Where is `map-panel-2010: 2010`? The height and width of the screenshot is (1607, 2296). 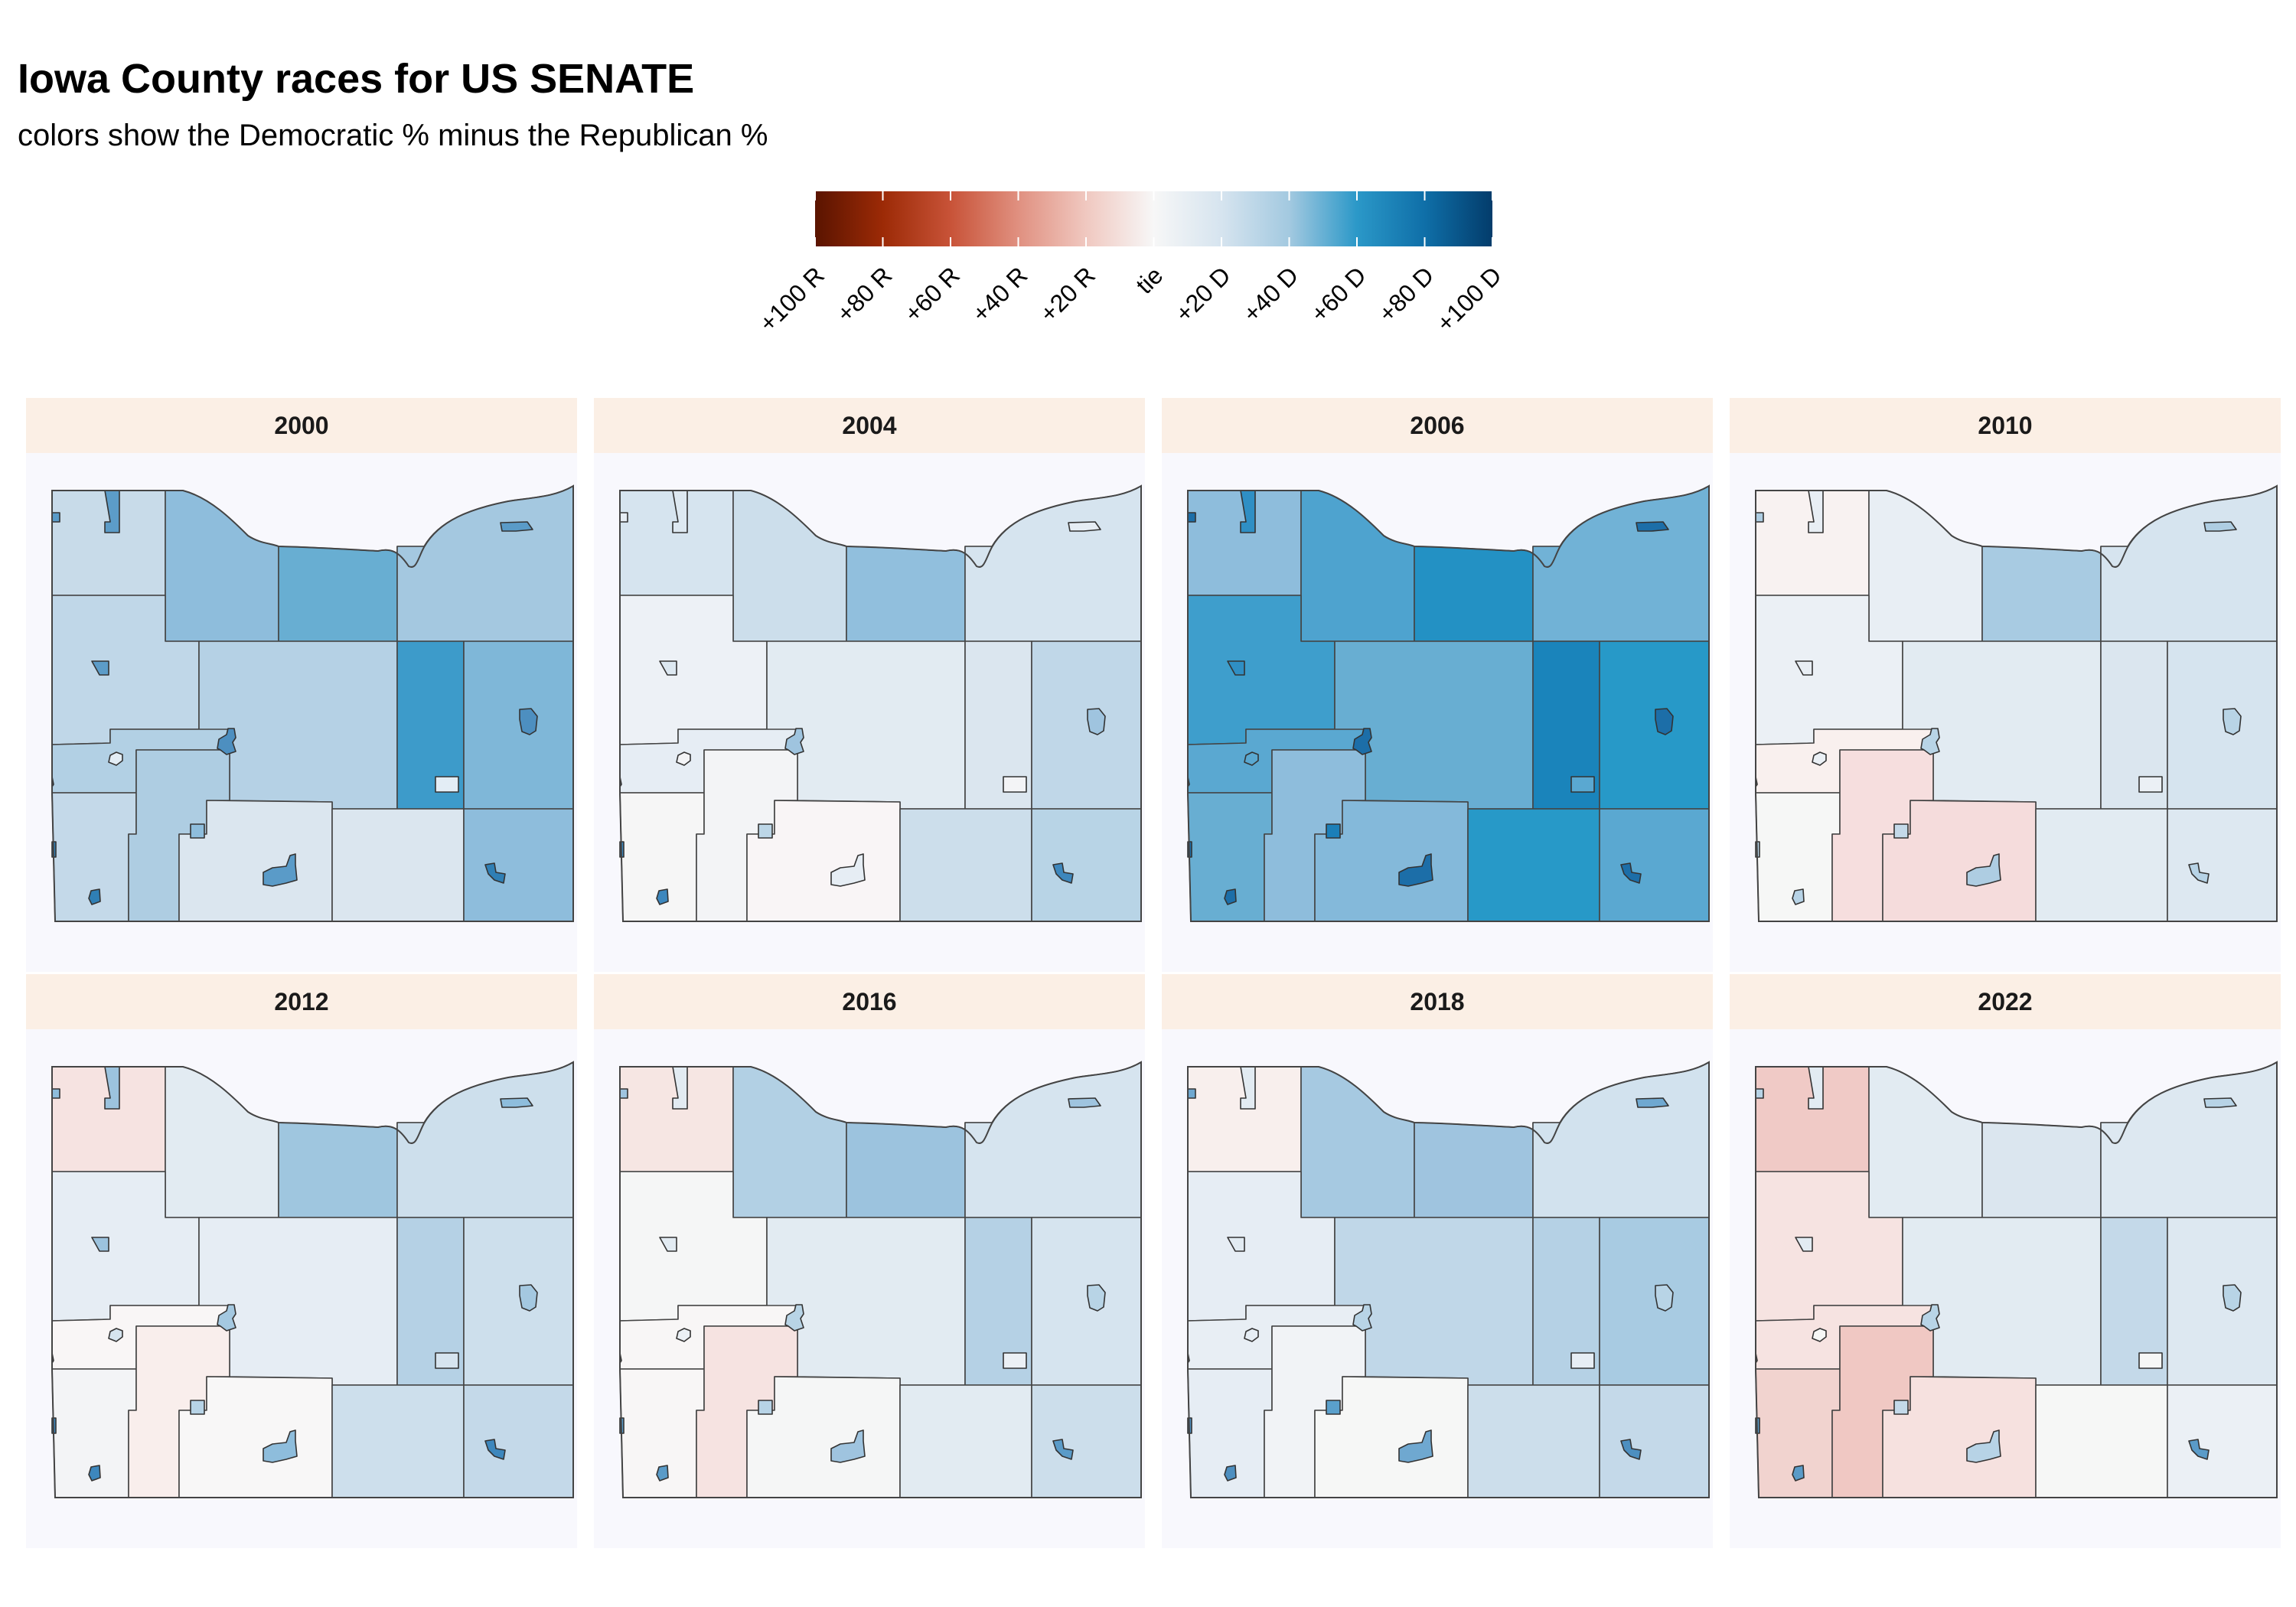 map-panel-2010: 2010 is located at coordinates (2005, 685).